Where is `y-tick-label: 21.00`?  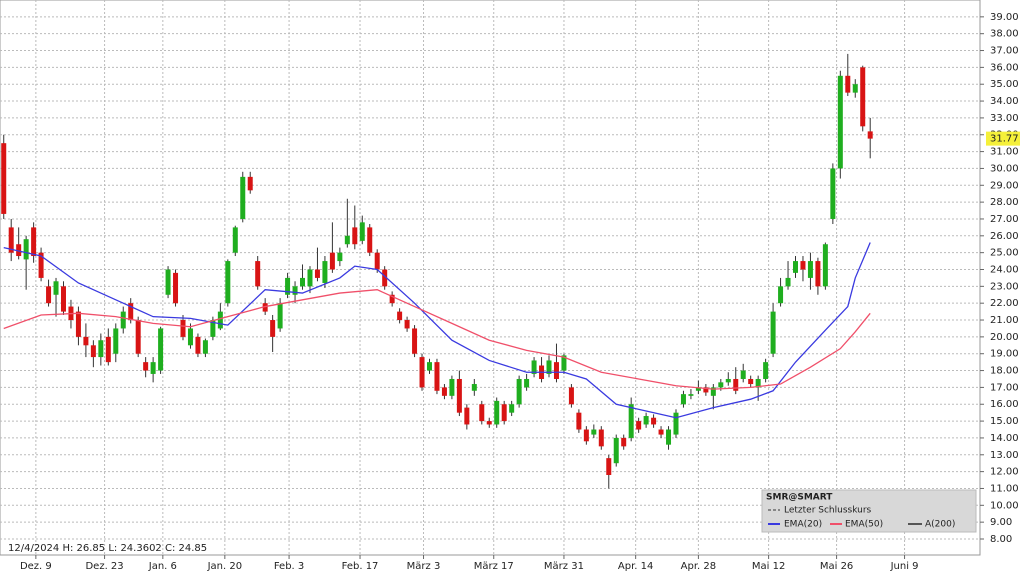
y-tick-label: 21.00 is located at coordinates (1004, 320).